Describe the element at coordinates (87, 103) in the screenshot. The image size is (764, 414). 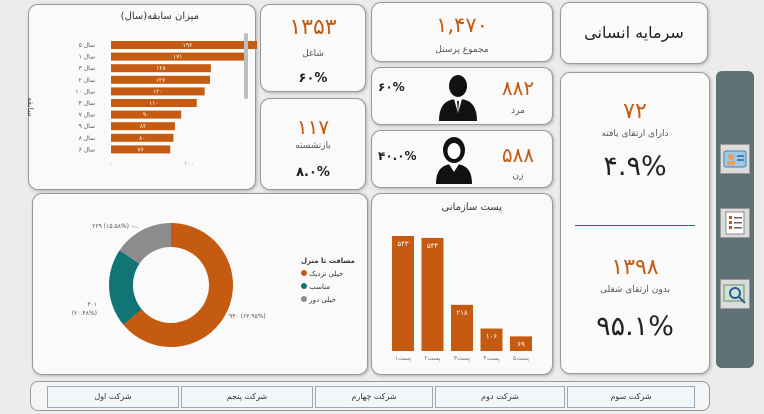
I see `tick-label: سال ۴` at that location.